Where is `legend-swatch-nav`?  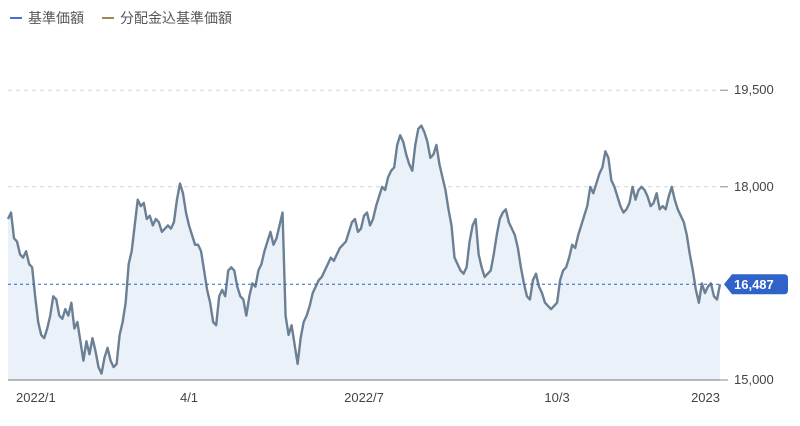 legend-swatch-nav is located at coordinates (16, 18).